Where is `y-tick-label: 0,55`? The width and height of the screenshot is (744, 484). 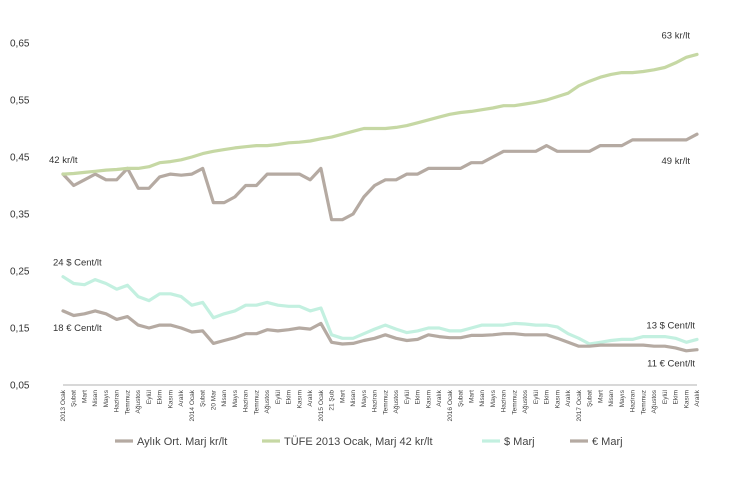
y-tick-label: 0,55 is located at coordinates (20, 101).